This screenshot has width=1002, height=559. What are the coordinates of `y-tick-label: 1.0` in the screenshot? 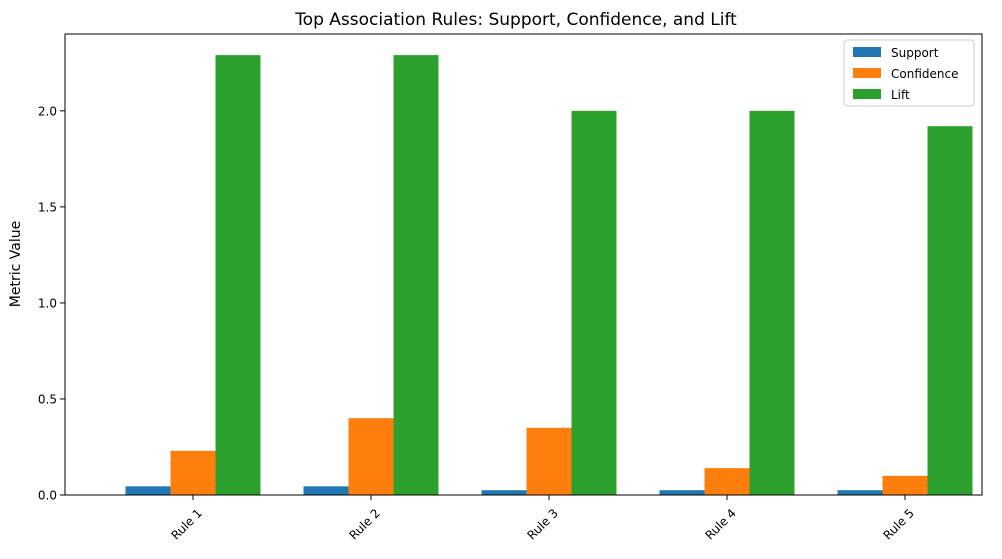 It's located at (47, 303).